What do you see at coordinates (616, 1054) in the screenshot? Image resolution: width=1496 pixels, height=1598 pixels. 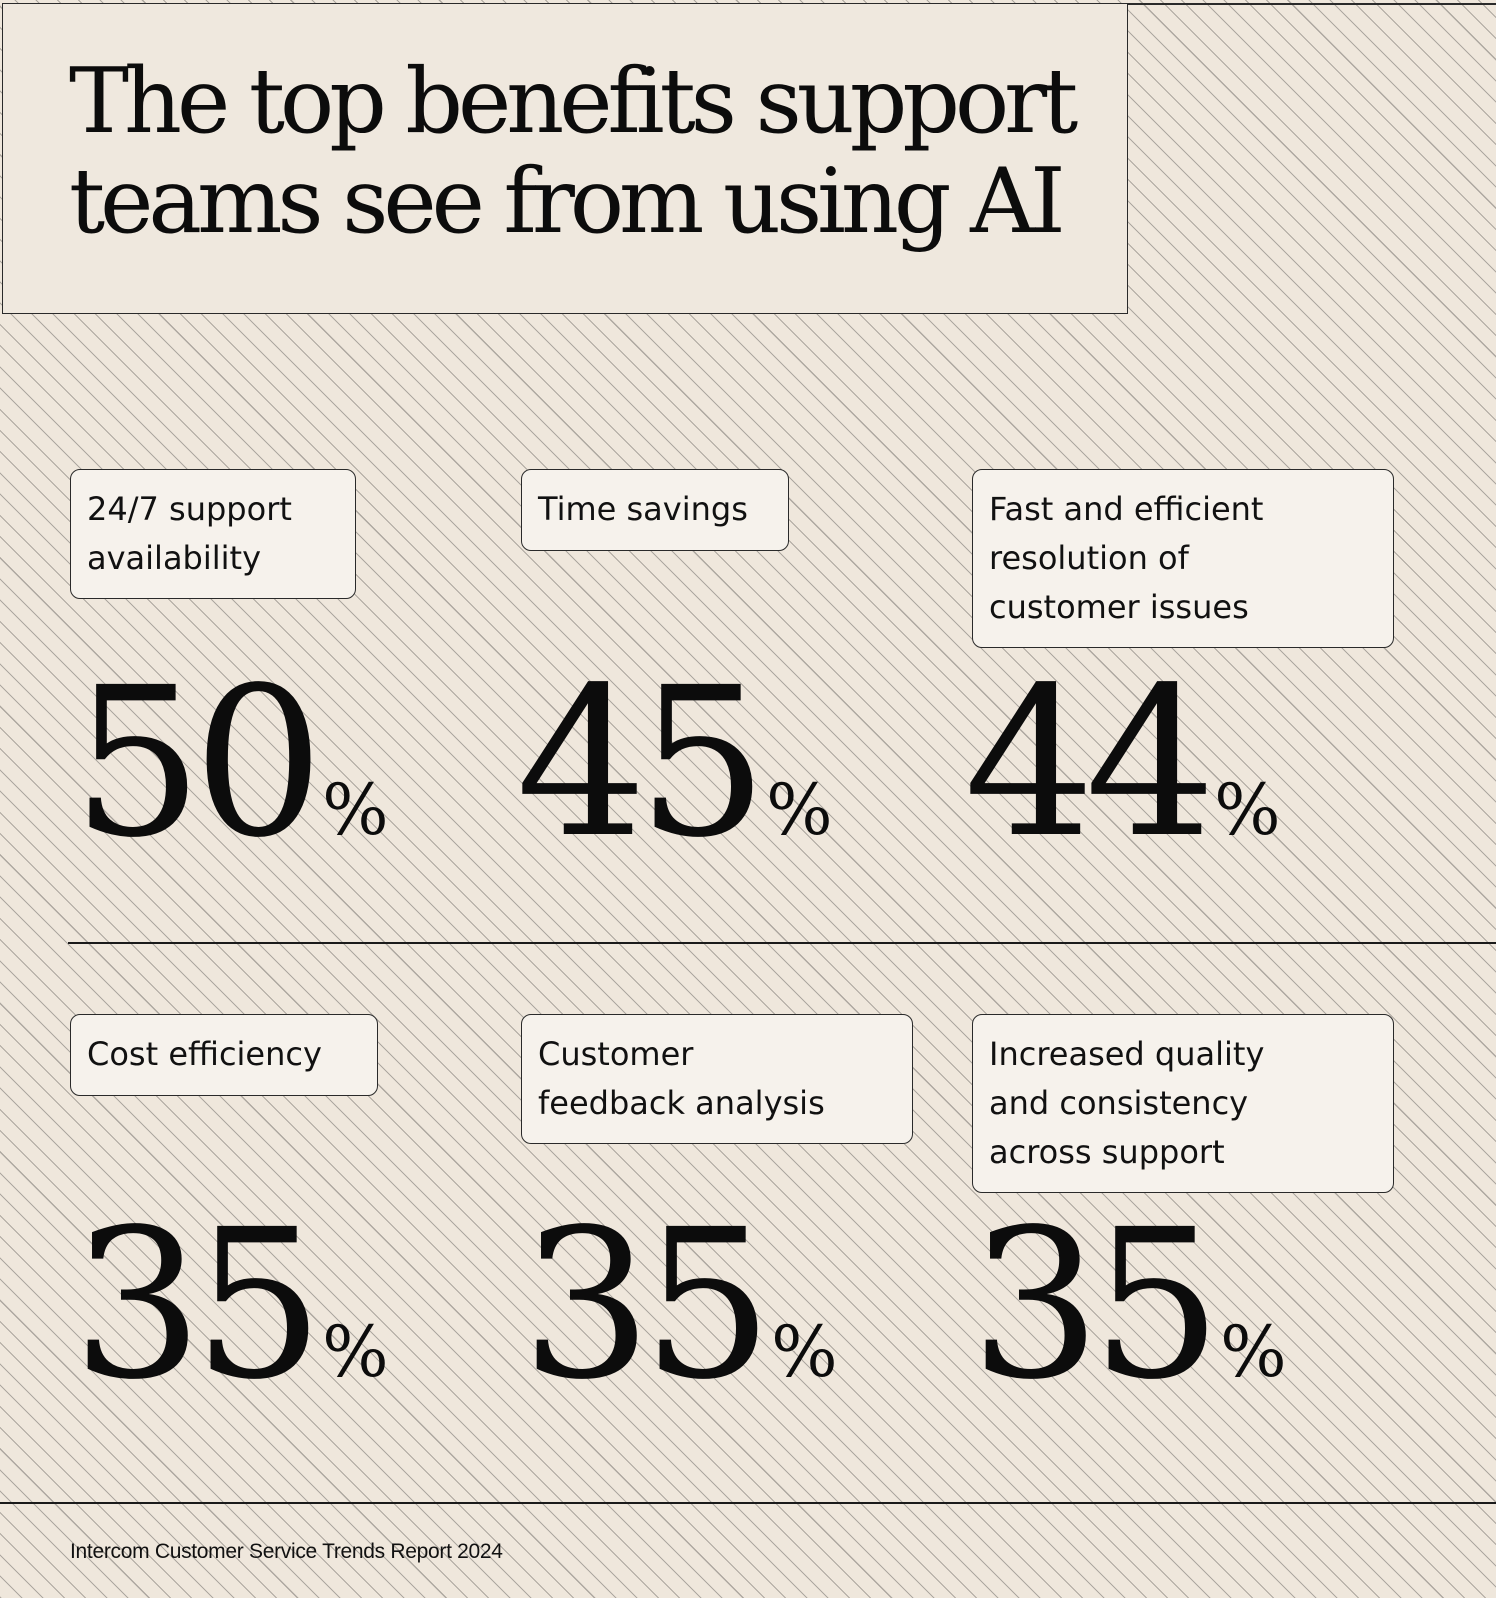 I see `stat-label-line: Customer` at bounding box center [616, 1054].